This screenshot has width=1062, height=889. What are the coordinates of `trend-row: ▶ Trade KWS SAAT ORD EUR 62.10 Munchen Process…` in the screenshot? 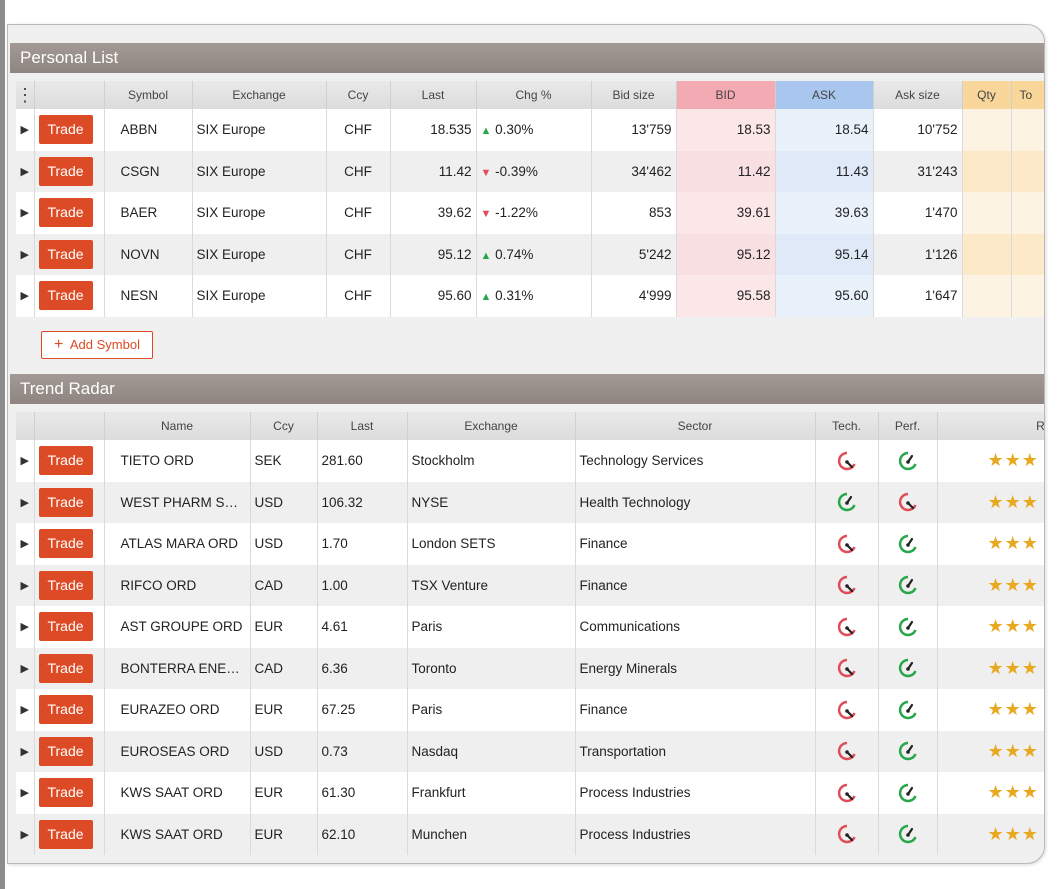 It's located at (530, 834).